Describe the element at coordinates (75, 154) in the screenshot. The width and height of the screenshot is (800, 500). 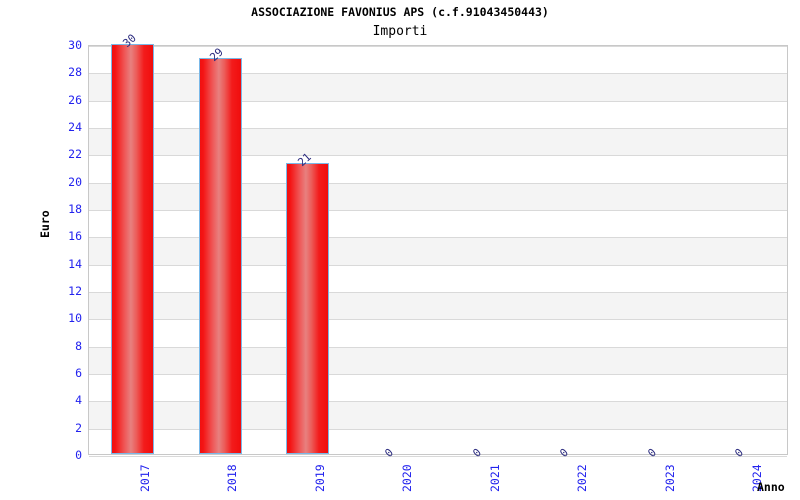
I see `y-tick-label: 22` at that location.